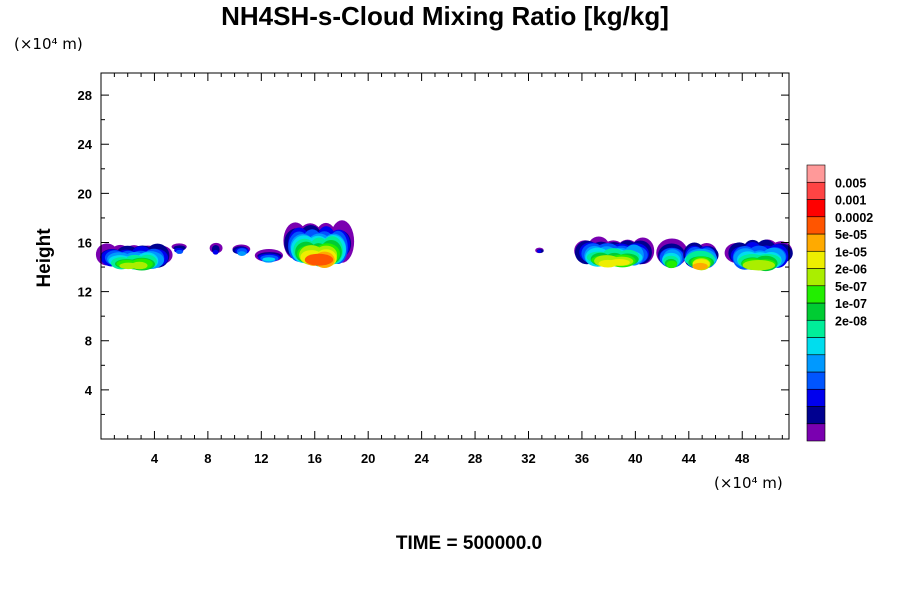 This screenshot has width=900, height=600. I want to click on x-tick-label: 12, so click(261, 458).